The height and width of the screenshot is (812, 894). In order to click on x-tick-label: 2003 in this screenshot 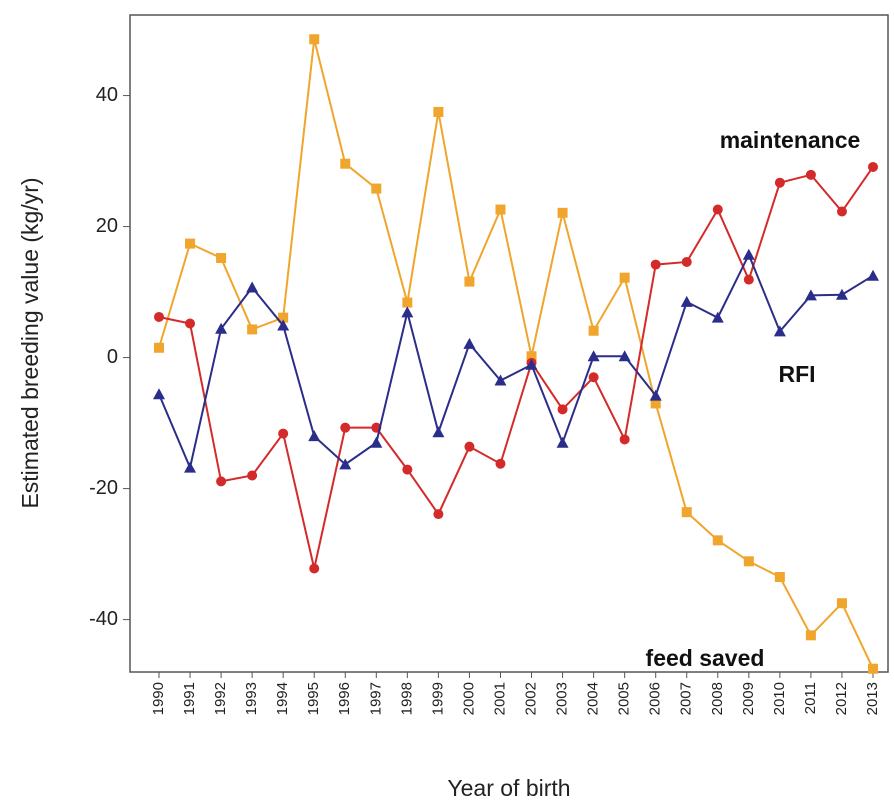, I will do `click(562, 698)`.